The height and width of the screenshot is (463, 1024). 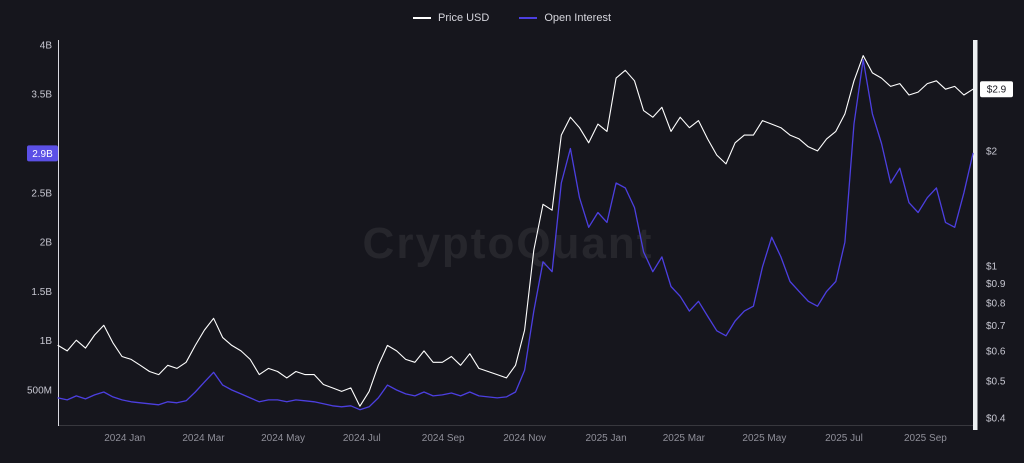 I want to click on open-interest-series-marker, so click(x=528, y=18).